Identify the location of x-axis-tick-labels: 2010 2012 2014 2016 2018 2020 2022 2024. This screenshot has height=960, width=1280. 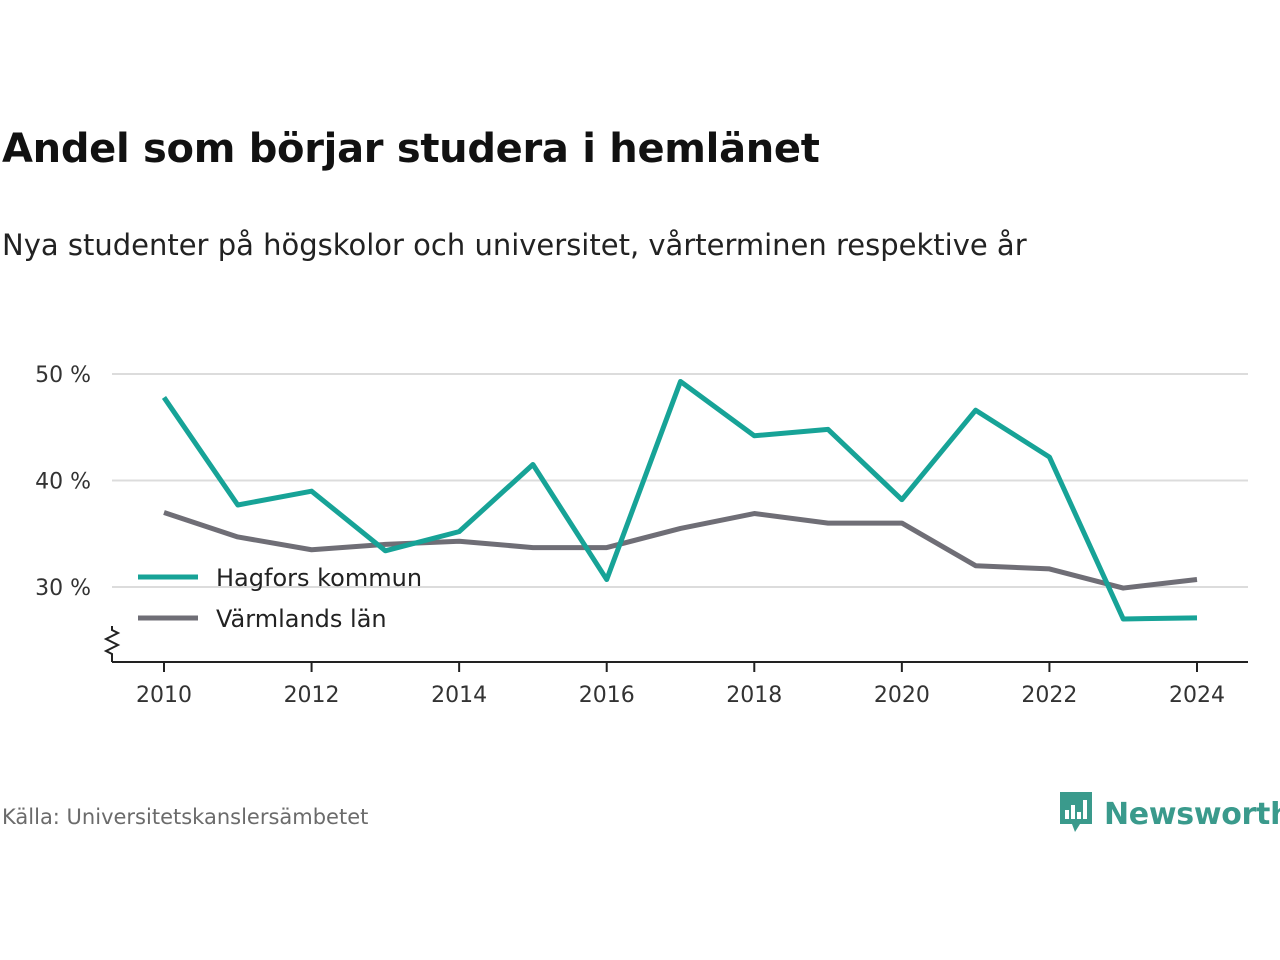
(680, 685).